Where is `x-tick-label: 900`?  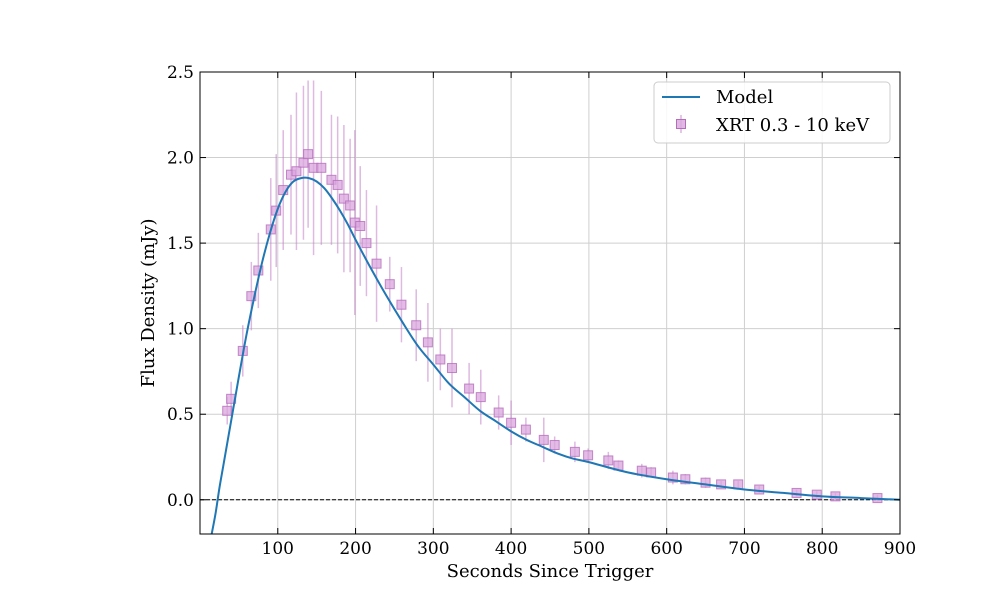
x-tick-label: 900 is located at coordinates (900, 549).